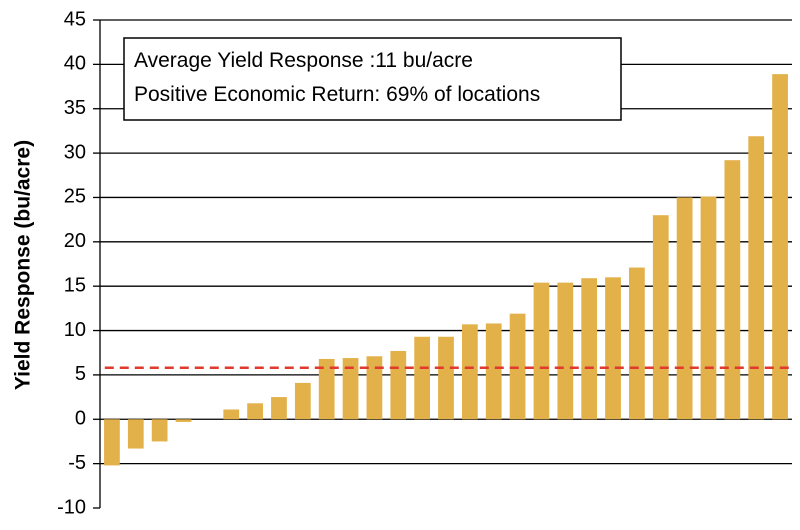  I want to click on y-tick-label: 30, so click(75, 152).